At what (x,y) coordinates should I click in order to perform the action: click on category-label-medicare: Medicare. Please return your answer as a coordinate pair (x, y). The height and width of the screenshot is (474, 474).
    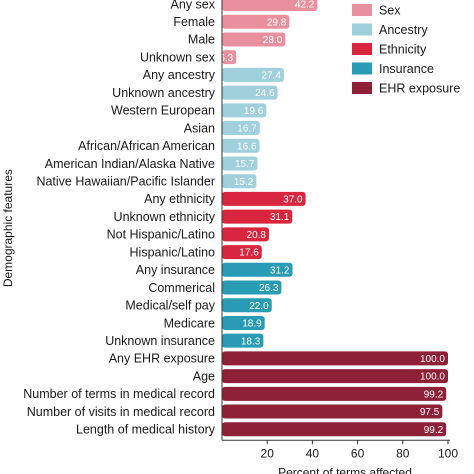
    Looking at the image, I should click on (189, 323).